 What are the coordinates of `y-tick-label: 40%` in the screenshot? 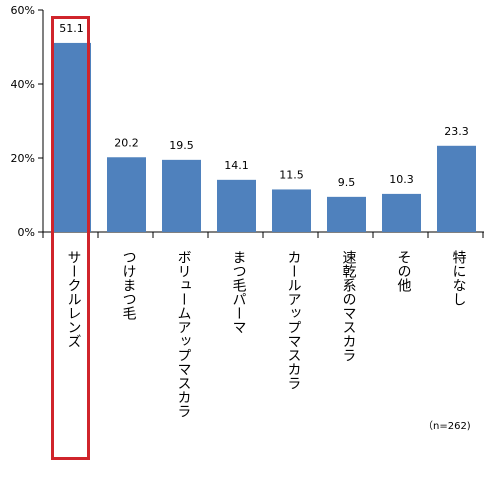 It's located at (23, 84).